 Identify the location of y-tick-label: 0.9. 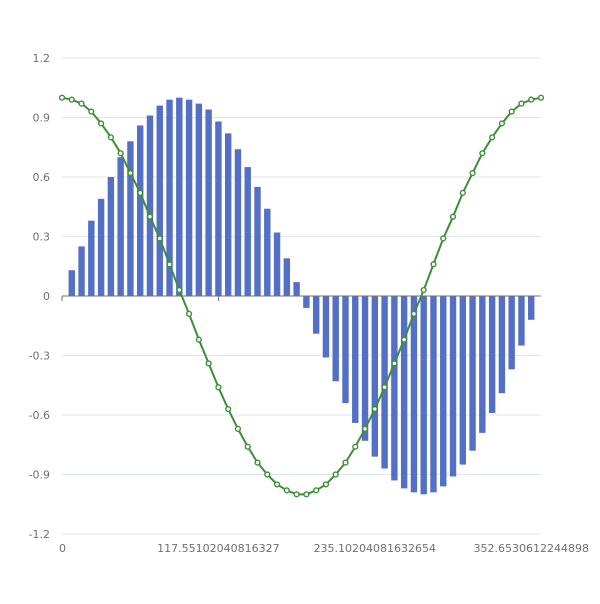
(42, 118).